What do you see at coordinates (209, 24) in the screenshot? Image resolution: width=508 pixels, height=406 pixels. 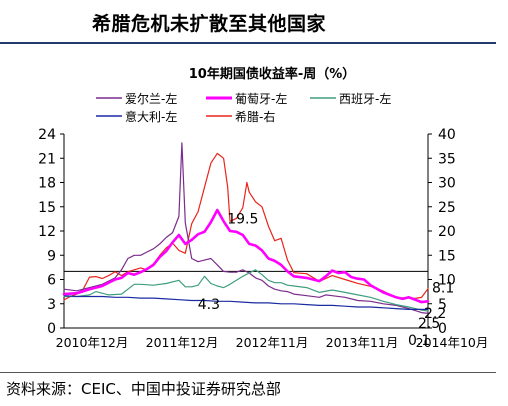 I see `slide-title: 希腊危机未扩散至其他国家` at bounding box center [209, 24].